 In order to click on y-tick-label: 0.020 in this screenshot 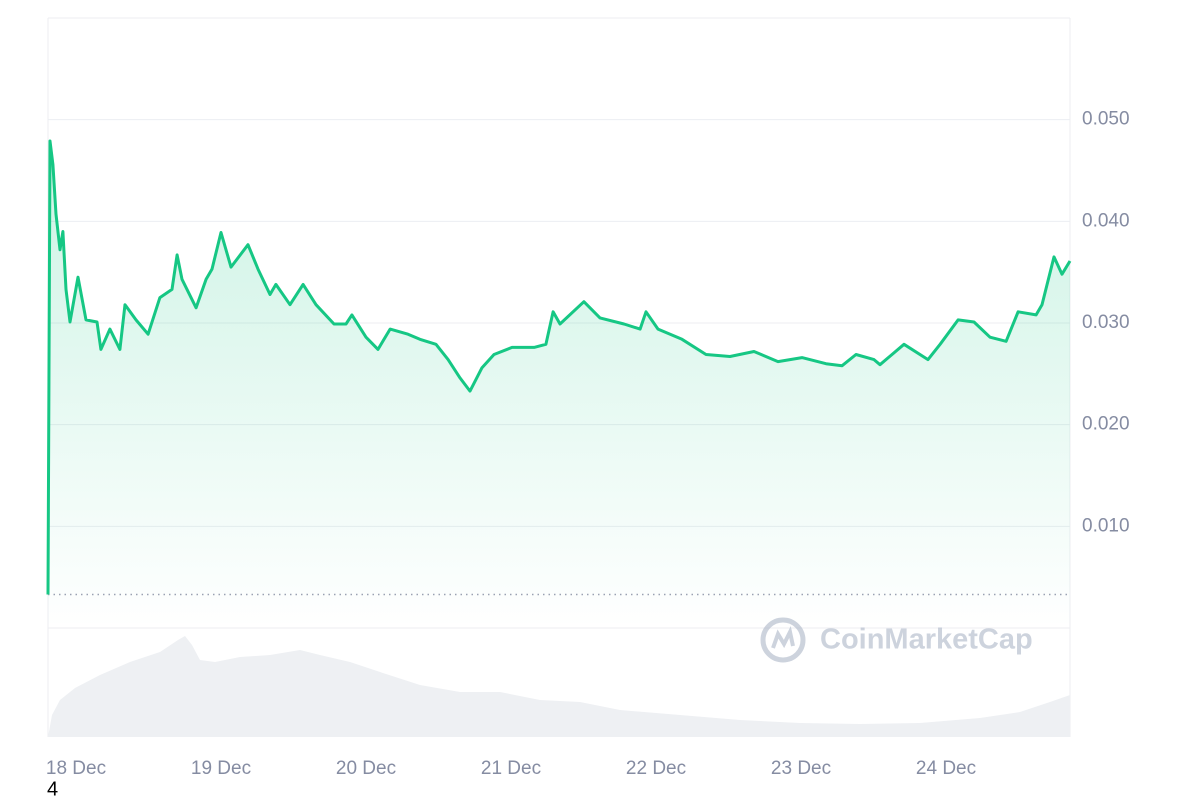, I will do `click(1106, 424)`.